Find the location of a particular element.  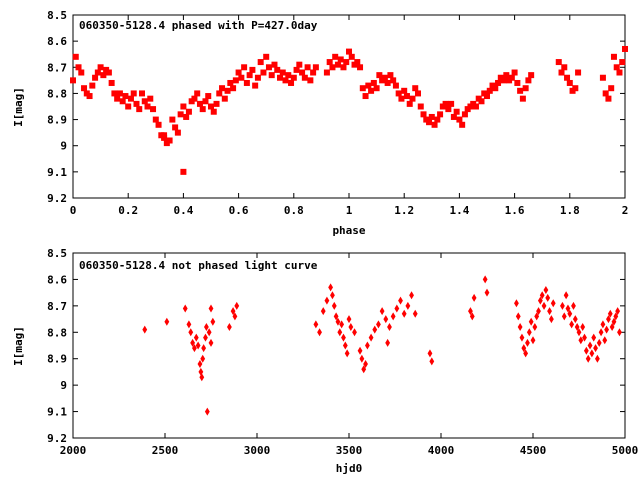

y-tick-label: 9.2 is located at coordinates (57, 198).